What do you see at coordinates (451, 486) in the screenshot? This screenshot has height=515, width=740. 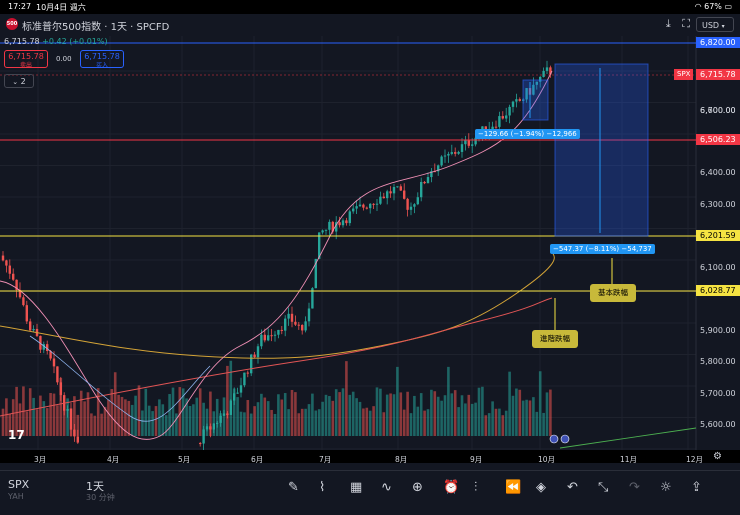 I see `alert-icon: ⏰` at bounding box center [451, 486].